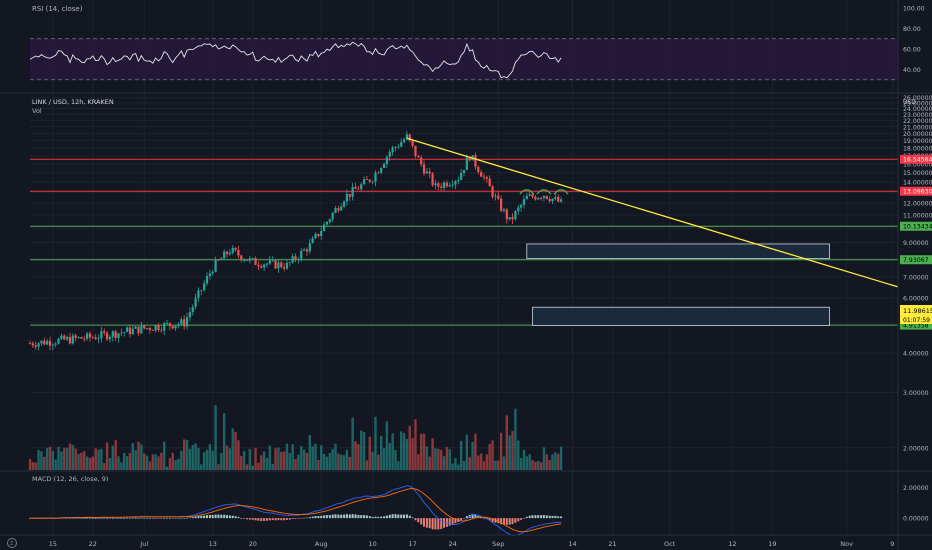 The image size is (932, 550). I want to click on time-tick-label: Sep, so click(498, 544).